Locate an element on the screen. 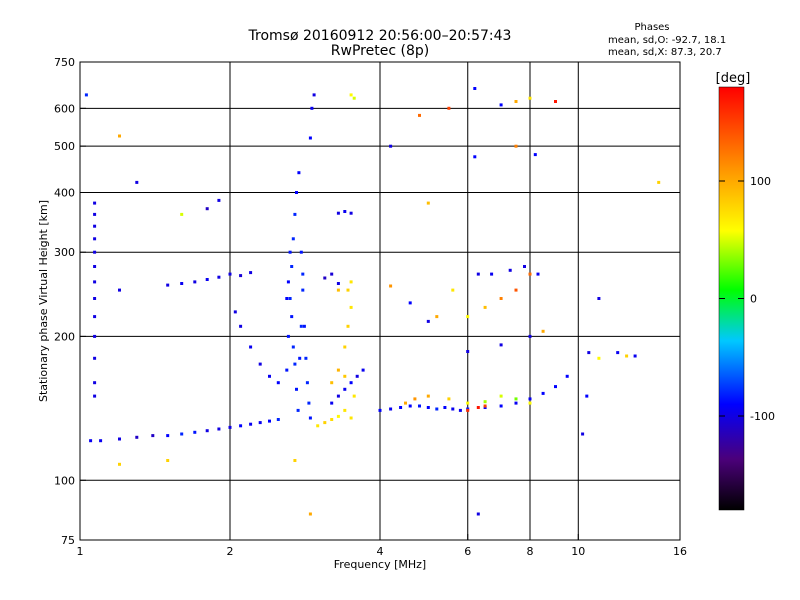 The width and height of the screenshot is (800, 600). y-tick-label: 400 is located at coordinates (64, 192).